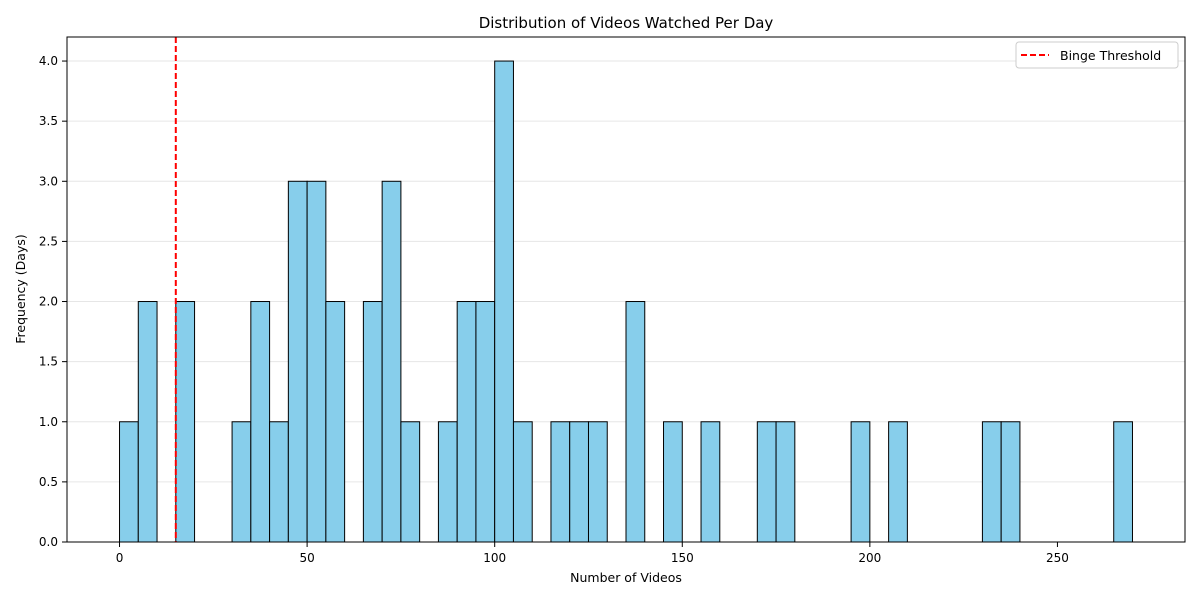 This screenshot has width=1200, height=604. I want to click on y-tick-label: 0.0, so click(48, 542).